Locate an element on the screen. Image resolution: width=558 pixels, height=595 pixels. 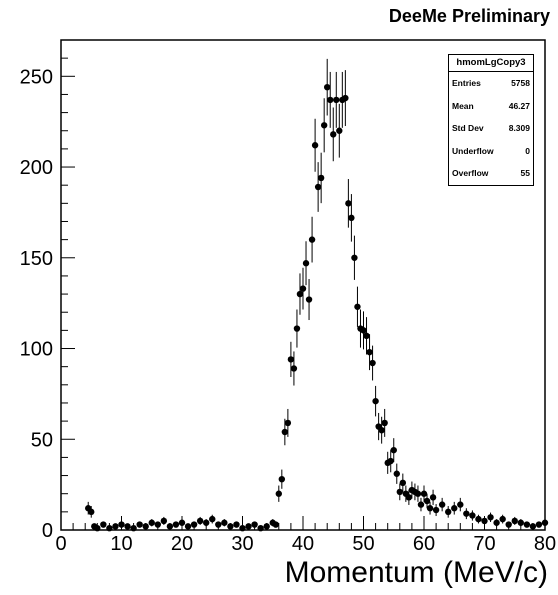
y-tick-label: 0 is located at coordinates (47, 531).